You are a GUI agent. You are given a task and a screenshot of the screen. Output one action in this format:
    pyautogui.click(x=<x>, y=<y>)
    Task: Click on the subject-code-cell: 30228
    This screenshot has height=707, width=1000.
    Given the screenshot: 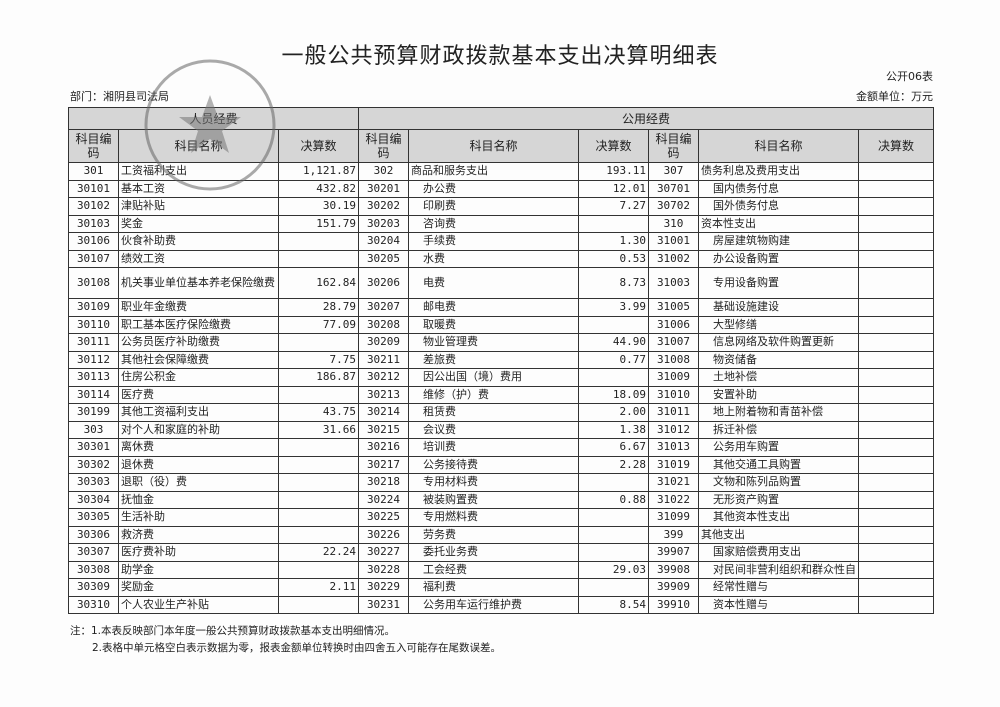 What is the action you would take?
    pyautogui.click(x=383, y=569)
    